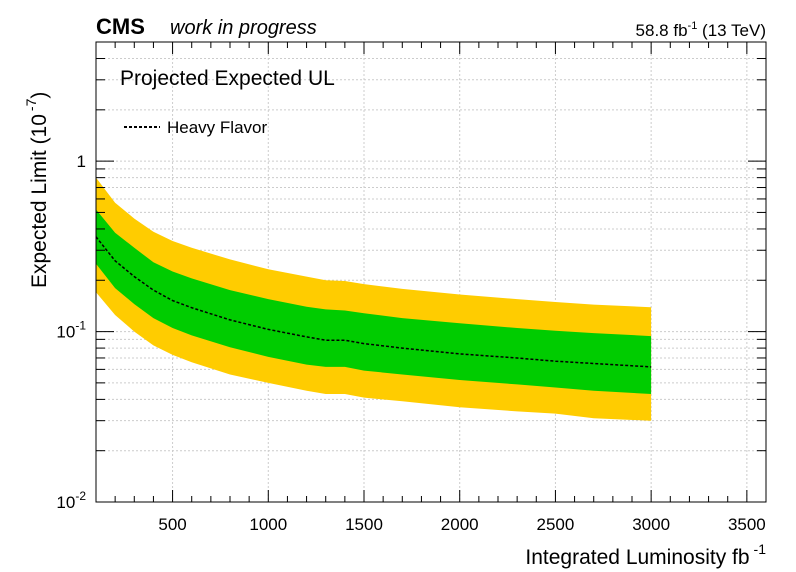 This screenshot has height=572, width=796. I want to click on x-axis-title: Integrated Luminosity fb -1, so click(645, 555).